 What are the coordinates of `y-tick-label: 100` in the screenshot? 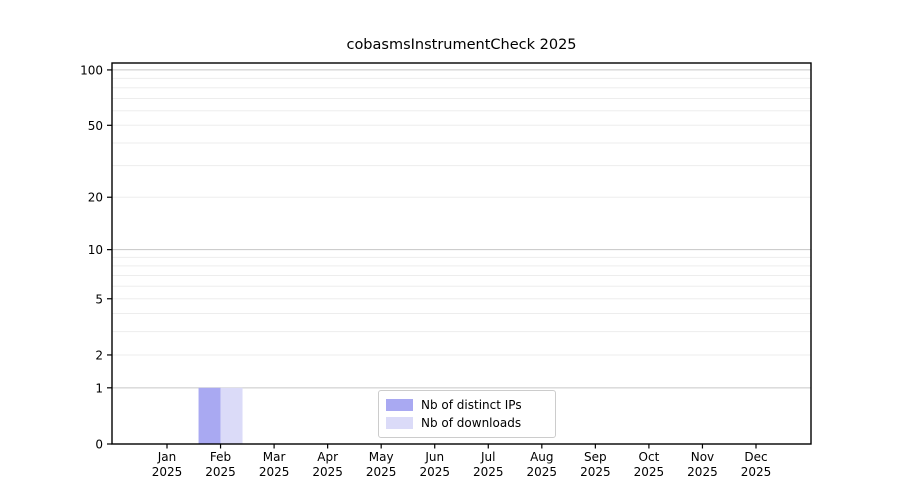 It's located at (91, 70).